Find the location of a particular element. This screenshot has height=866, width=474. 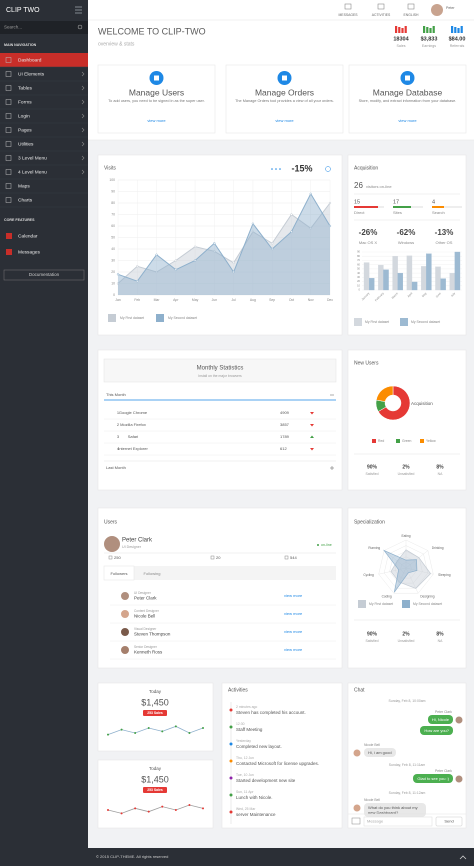

count-icon is located at coordinates (286, 557).